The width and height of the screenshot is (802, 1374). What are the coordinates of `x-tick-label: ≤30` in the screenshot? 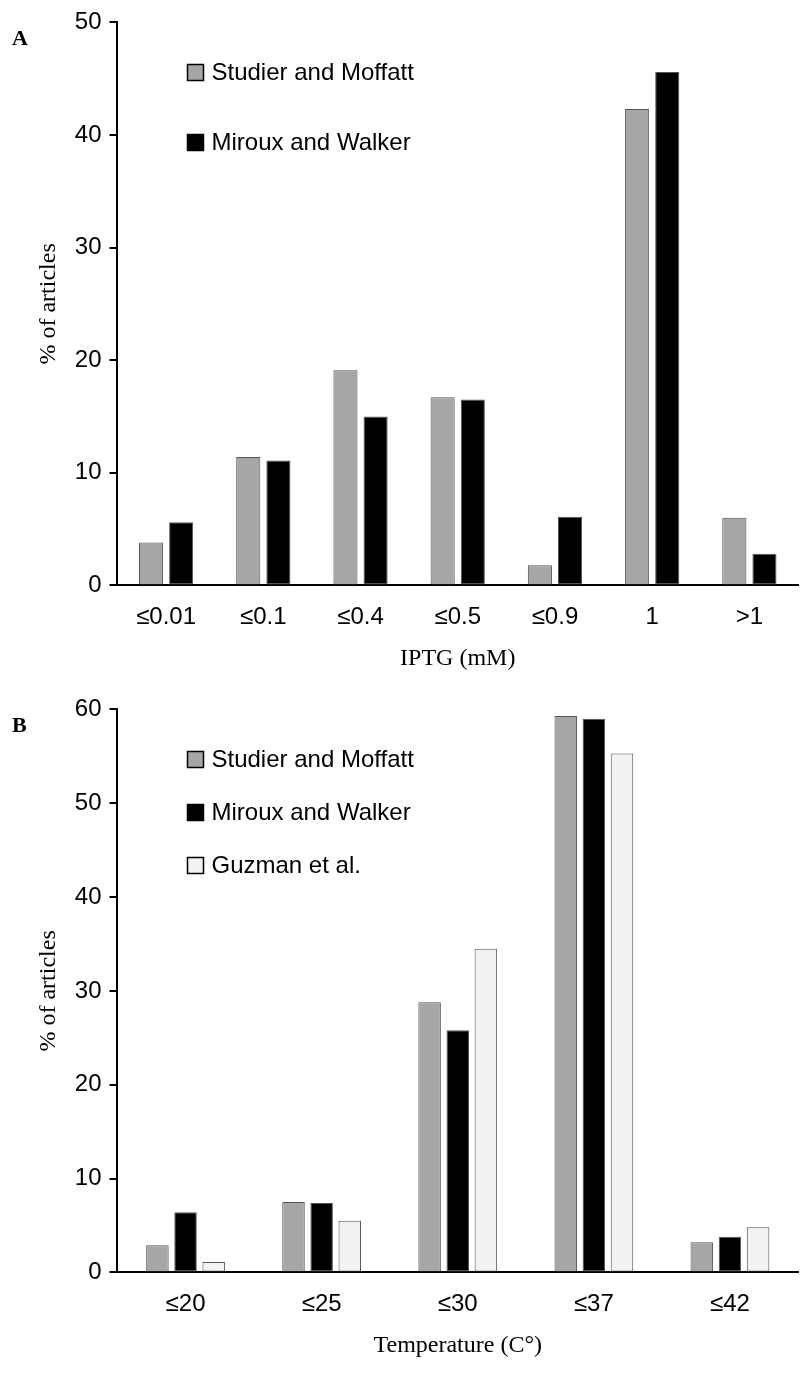 It's located at (457, 1303).